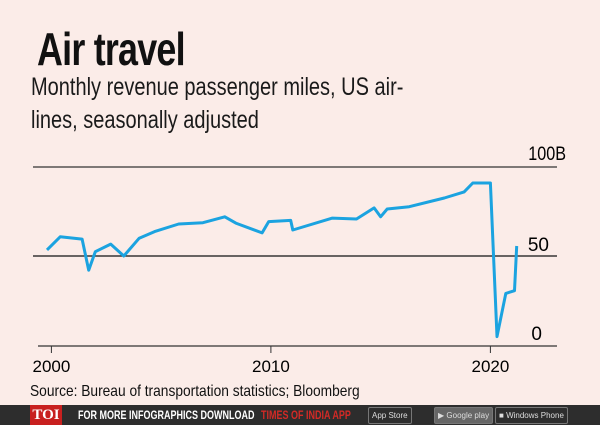 This screenshot has width=600, height=425. I want to click on chart-subtitle-line-2: lines, seasonally adjusted, so click(145, 120).